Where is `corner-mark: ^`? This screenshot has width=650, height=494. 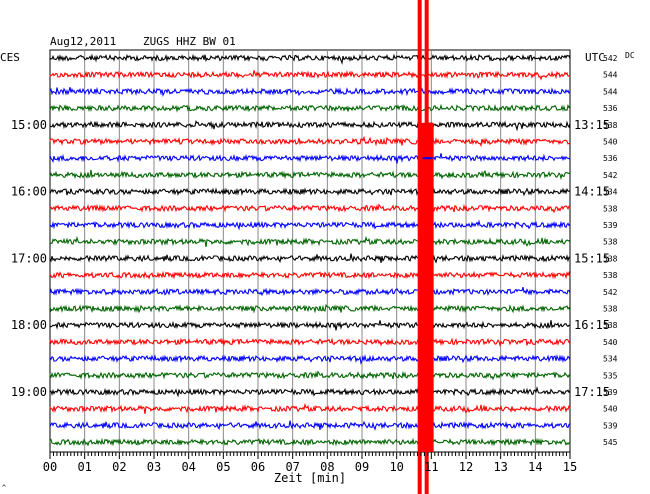
corner-mark: ^ is located at coordinates (4, 488).